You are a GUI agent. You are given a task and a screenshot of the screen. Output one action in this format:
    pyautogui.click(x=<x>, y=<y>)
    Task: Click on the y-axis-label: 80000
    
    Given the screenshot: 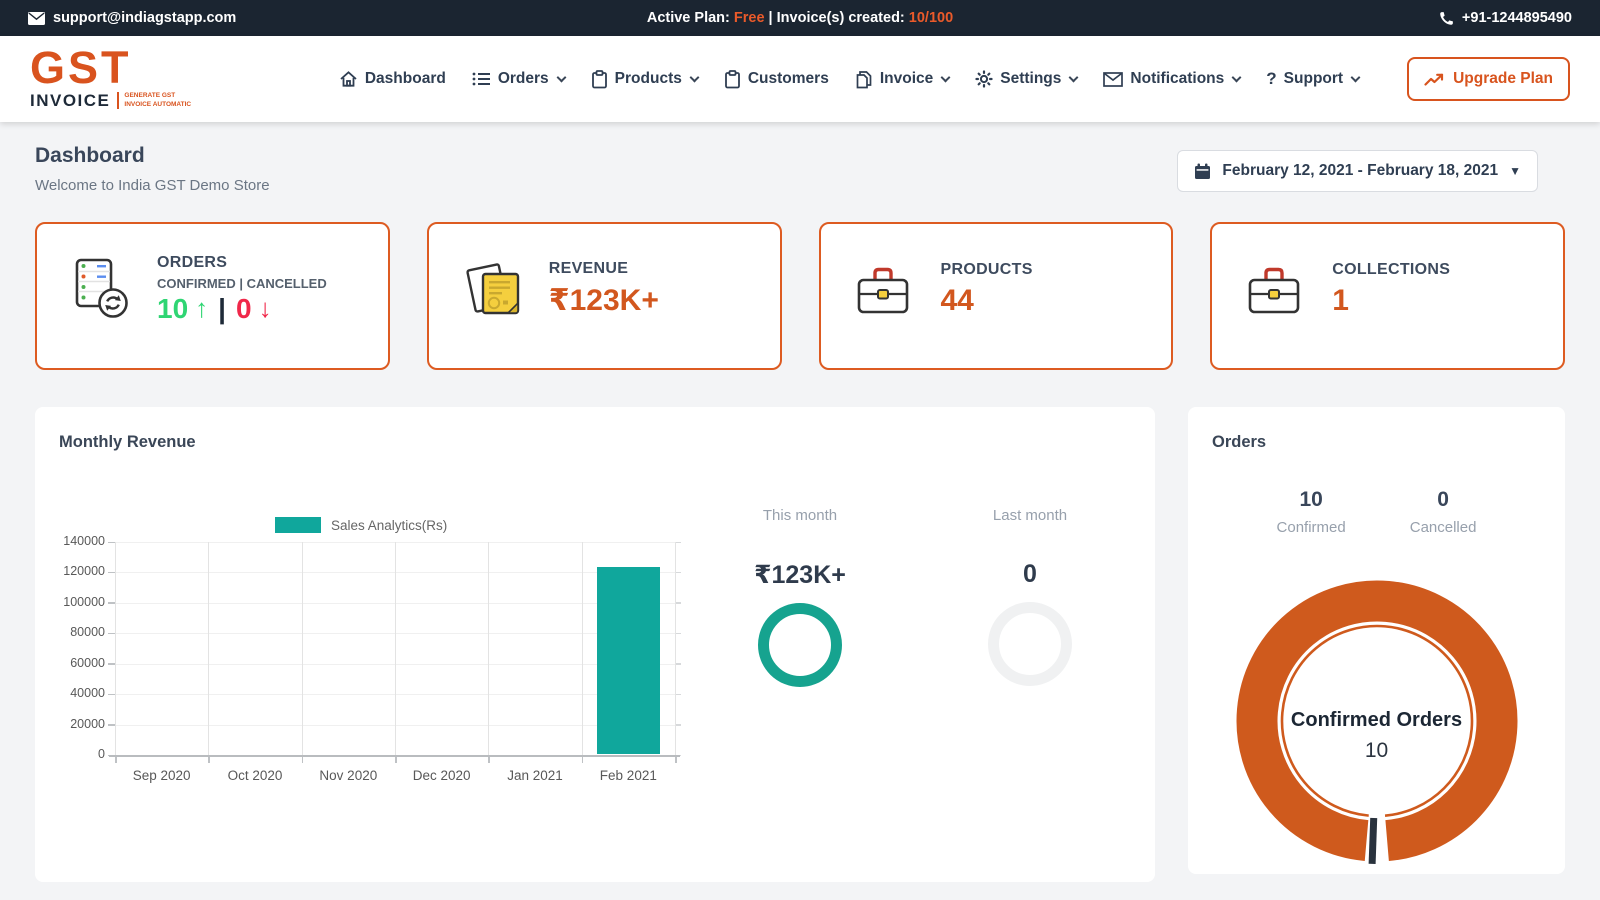 What is the action you would take?
    pyautogui.click(x=87, y=632)
    